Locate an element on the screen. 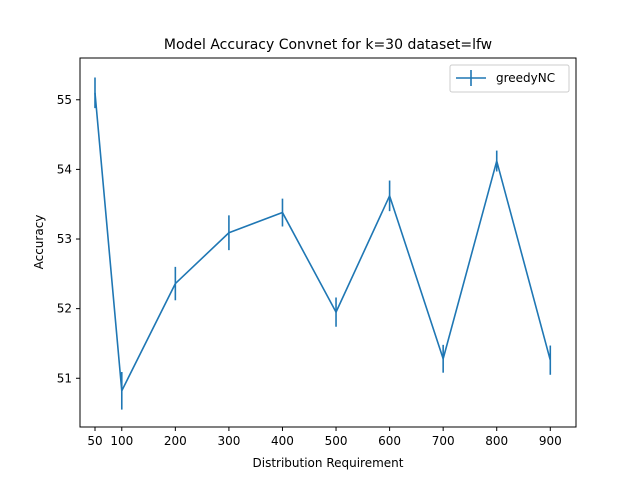 Image resolution: width=640 pixels, height=480 pixels. legend-box is located at coordinates (509, 78).